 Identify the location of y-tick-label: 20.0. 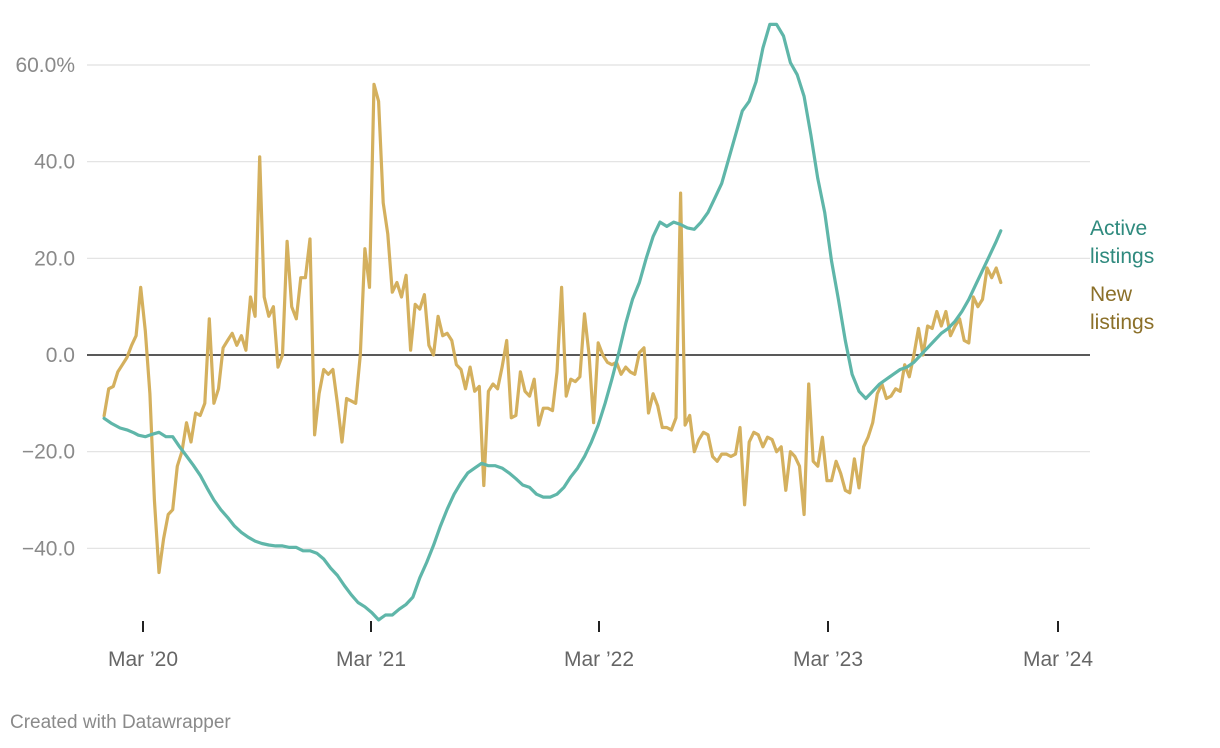
(54, 258).